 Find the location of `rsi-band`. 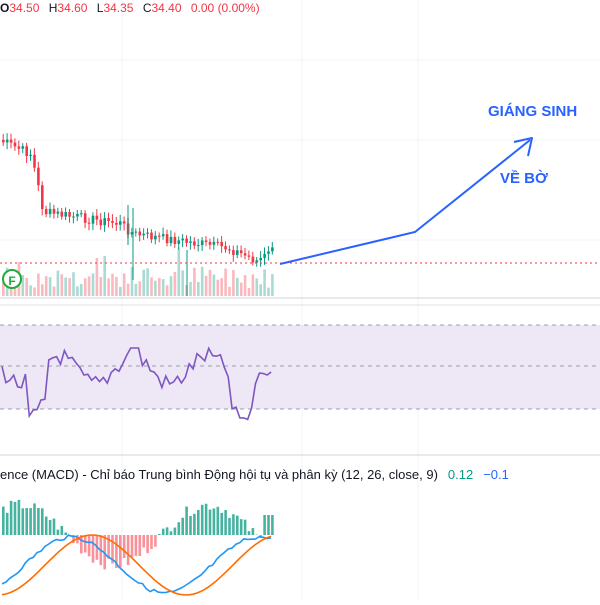

rsi-band is located at coordinates (300, 367).